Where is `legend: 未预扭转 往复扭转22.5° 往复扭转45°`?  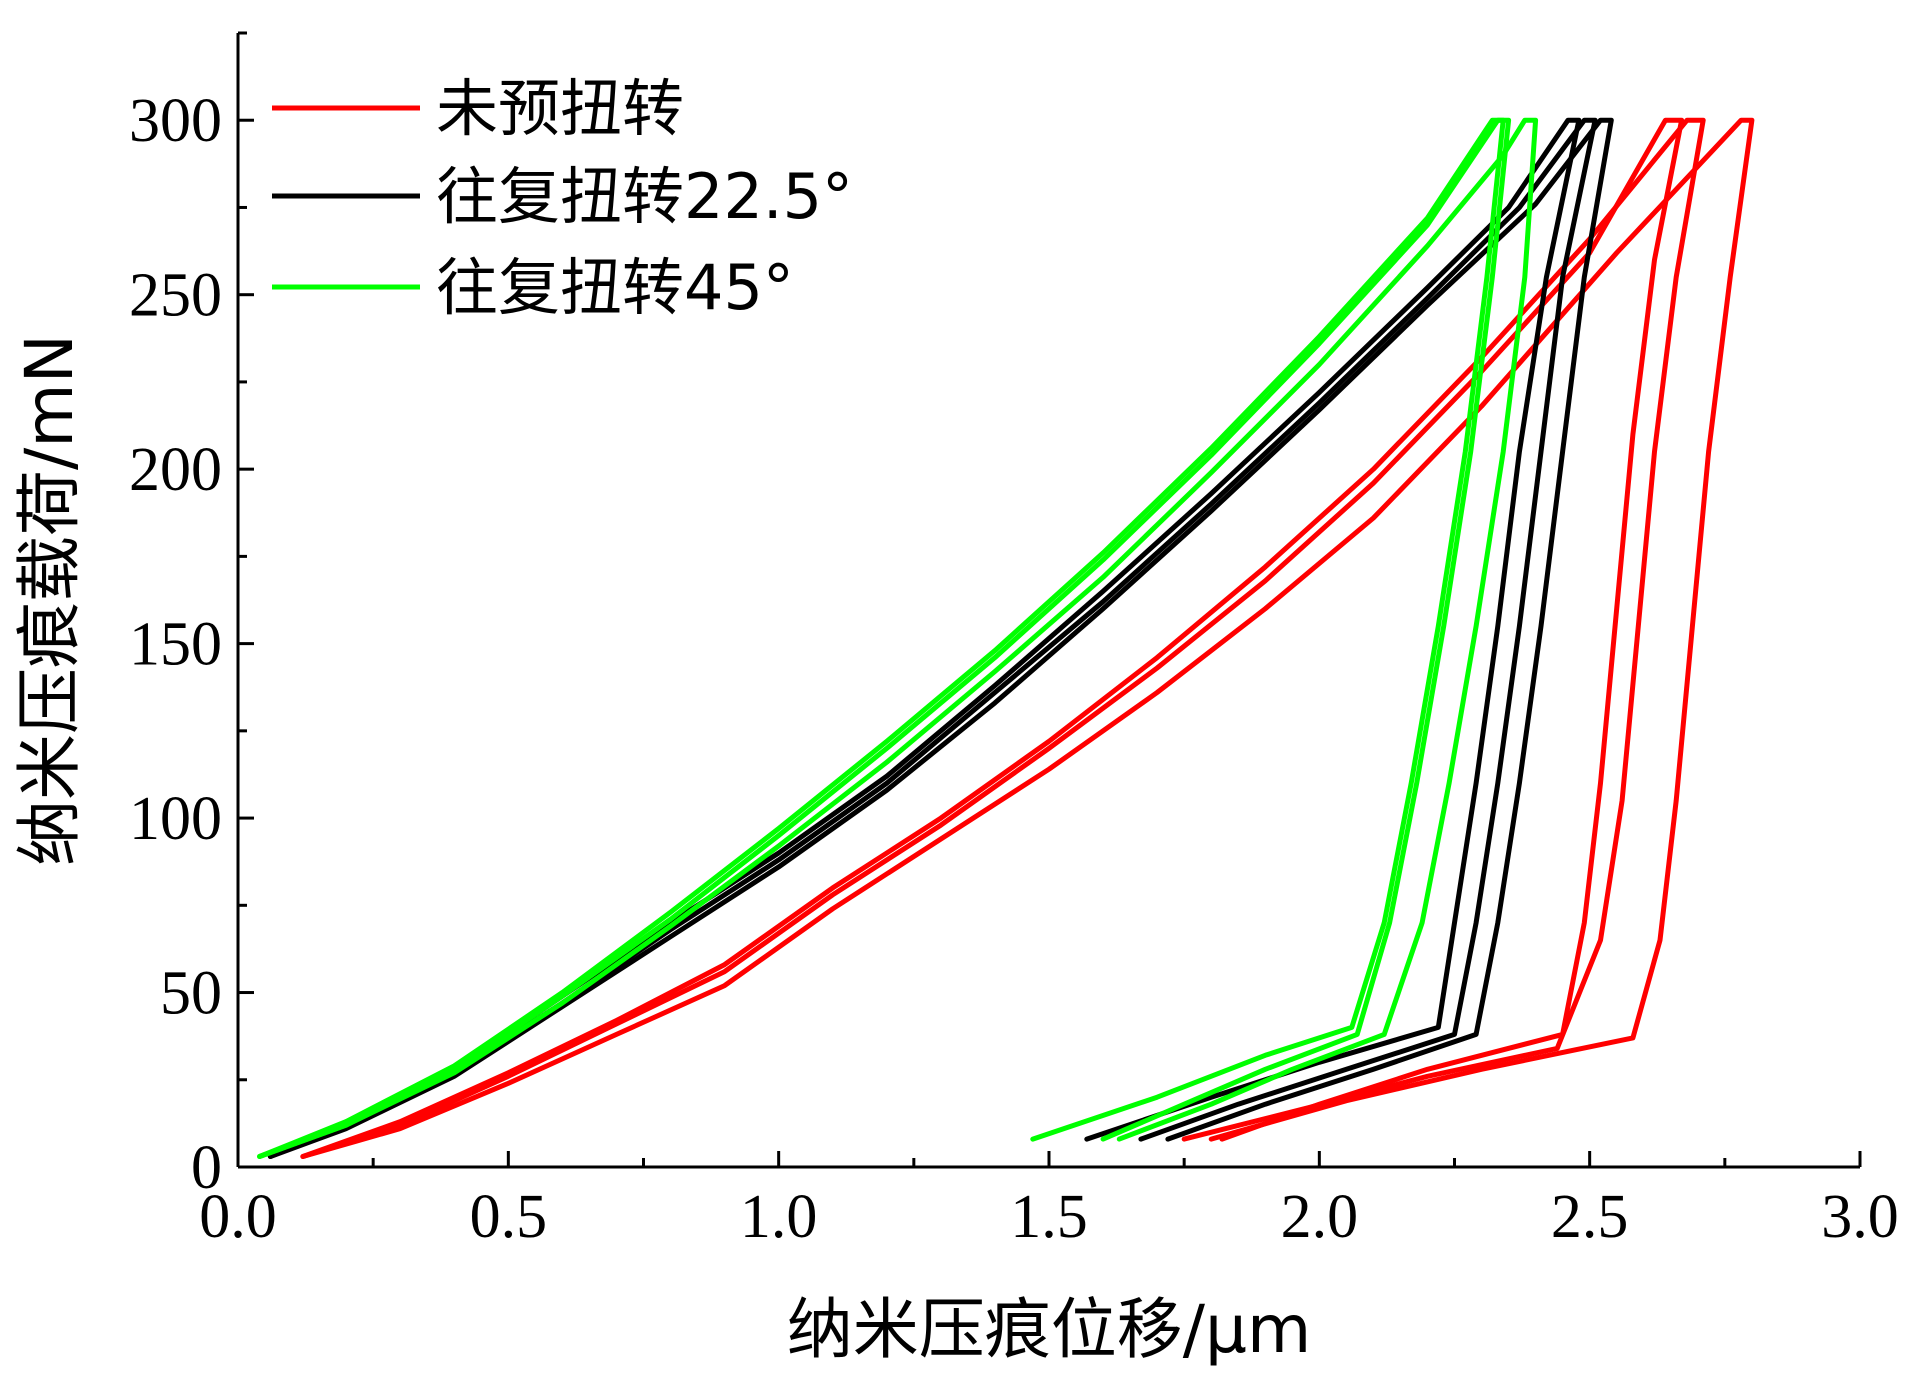
legend: 未预扭转 往复扭转22.5° 往复扭转45° is located at coordinates (562, 198).